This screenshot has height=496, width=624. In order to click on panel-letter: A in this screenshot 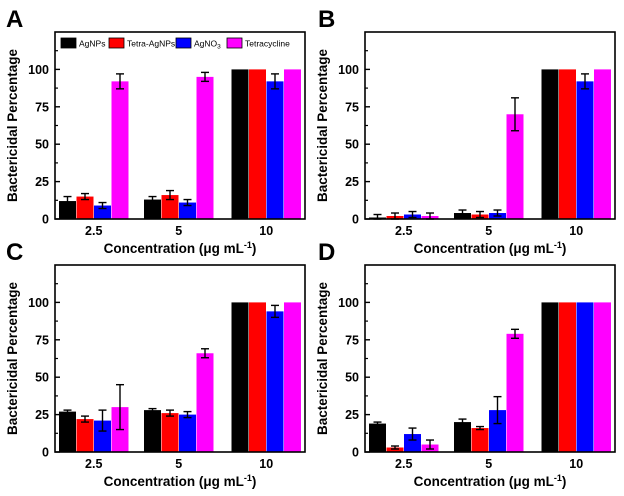, I will do `click(14, 19)`.